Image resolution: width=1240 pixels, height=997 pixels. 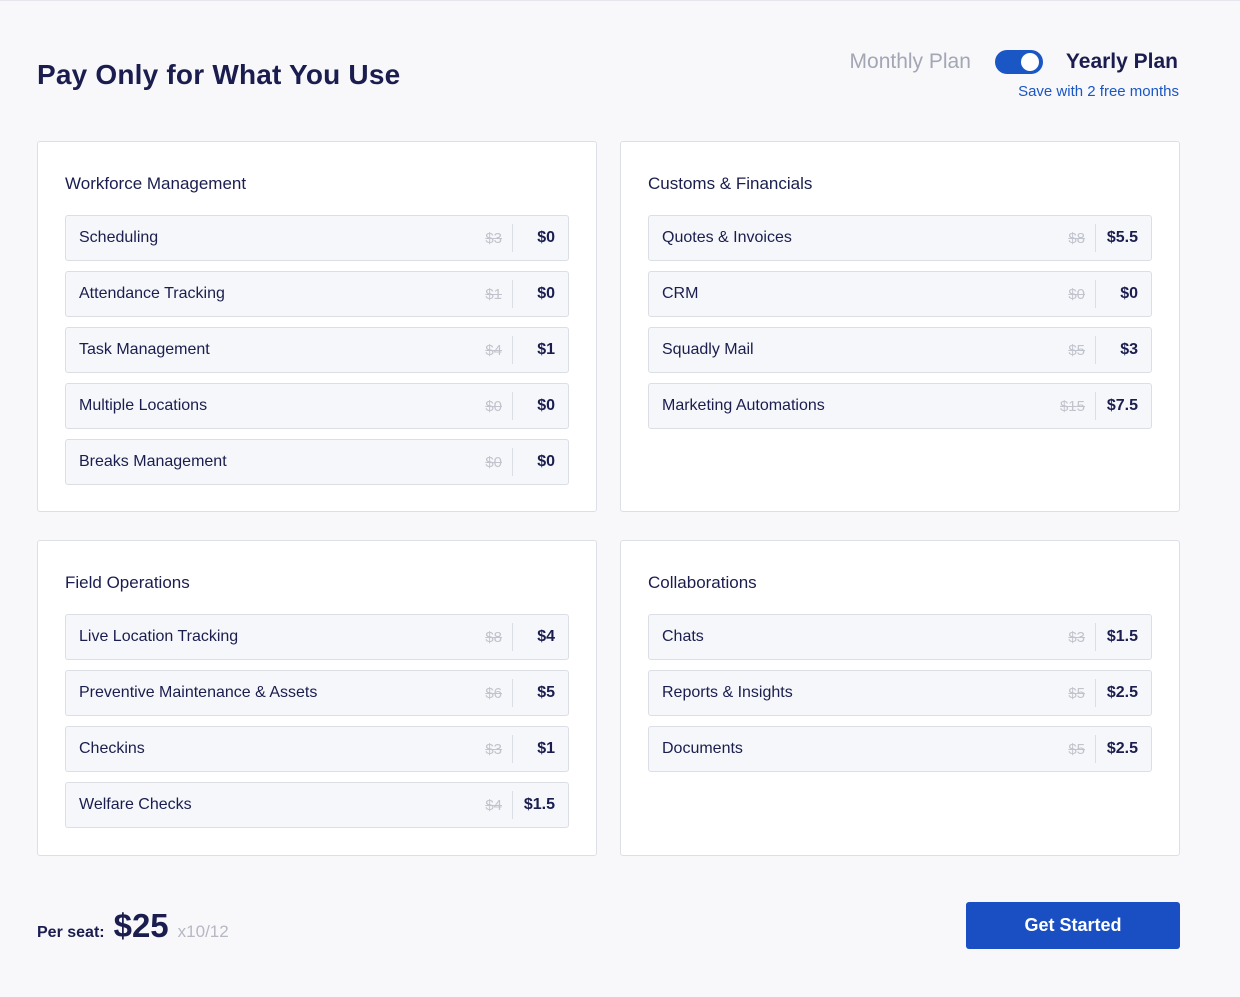 What do you see at coordinates (727, 692) in the screenshot?
I see `feature-name: Reports & Insights` at bounding box center [727, 692].